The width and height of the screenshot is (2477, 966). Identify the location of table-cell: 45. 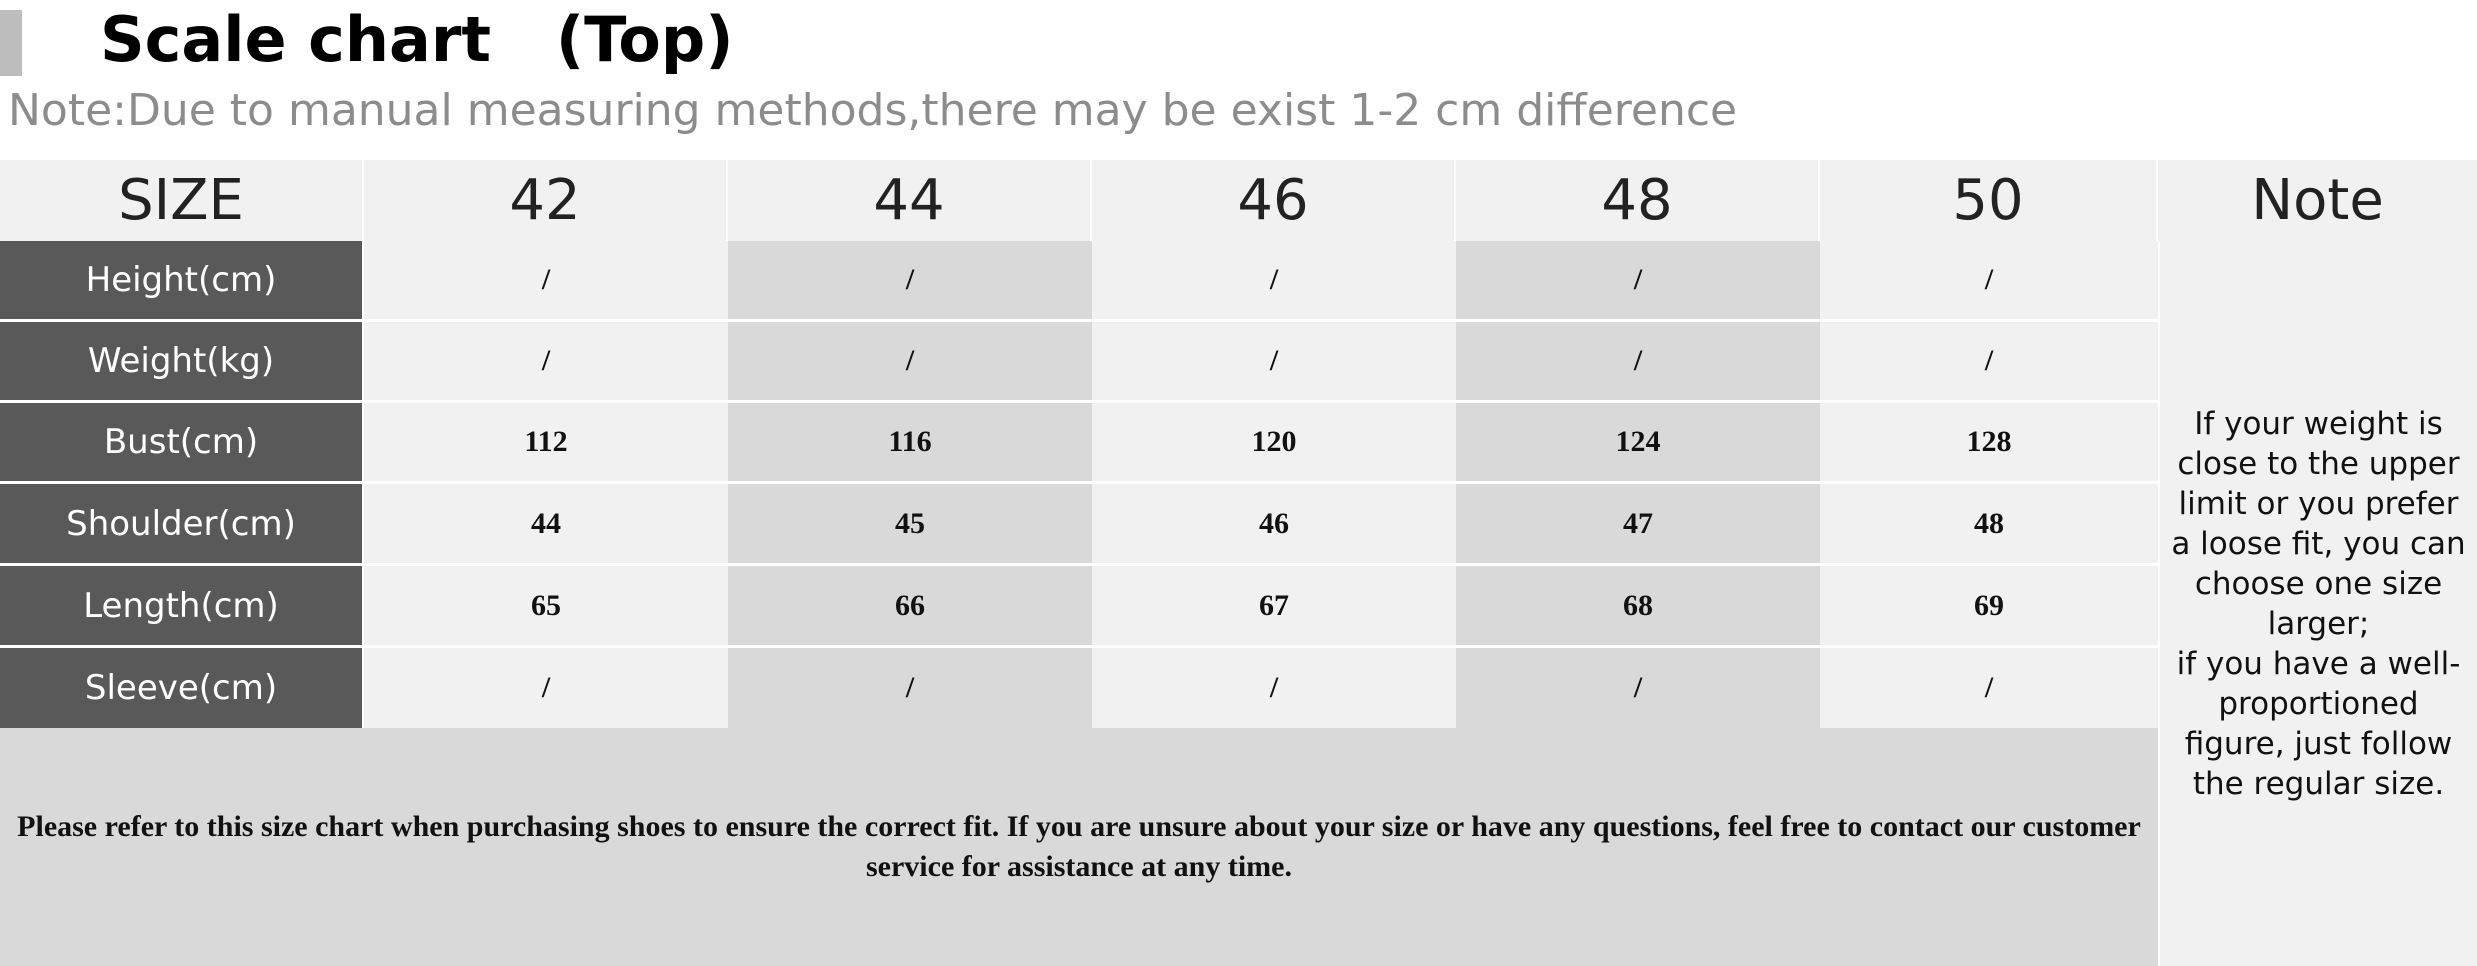
(910, 525).